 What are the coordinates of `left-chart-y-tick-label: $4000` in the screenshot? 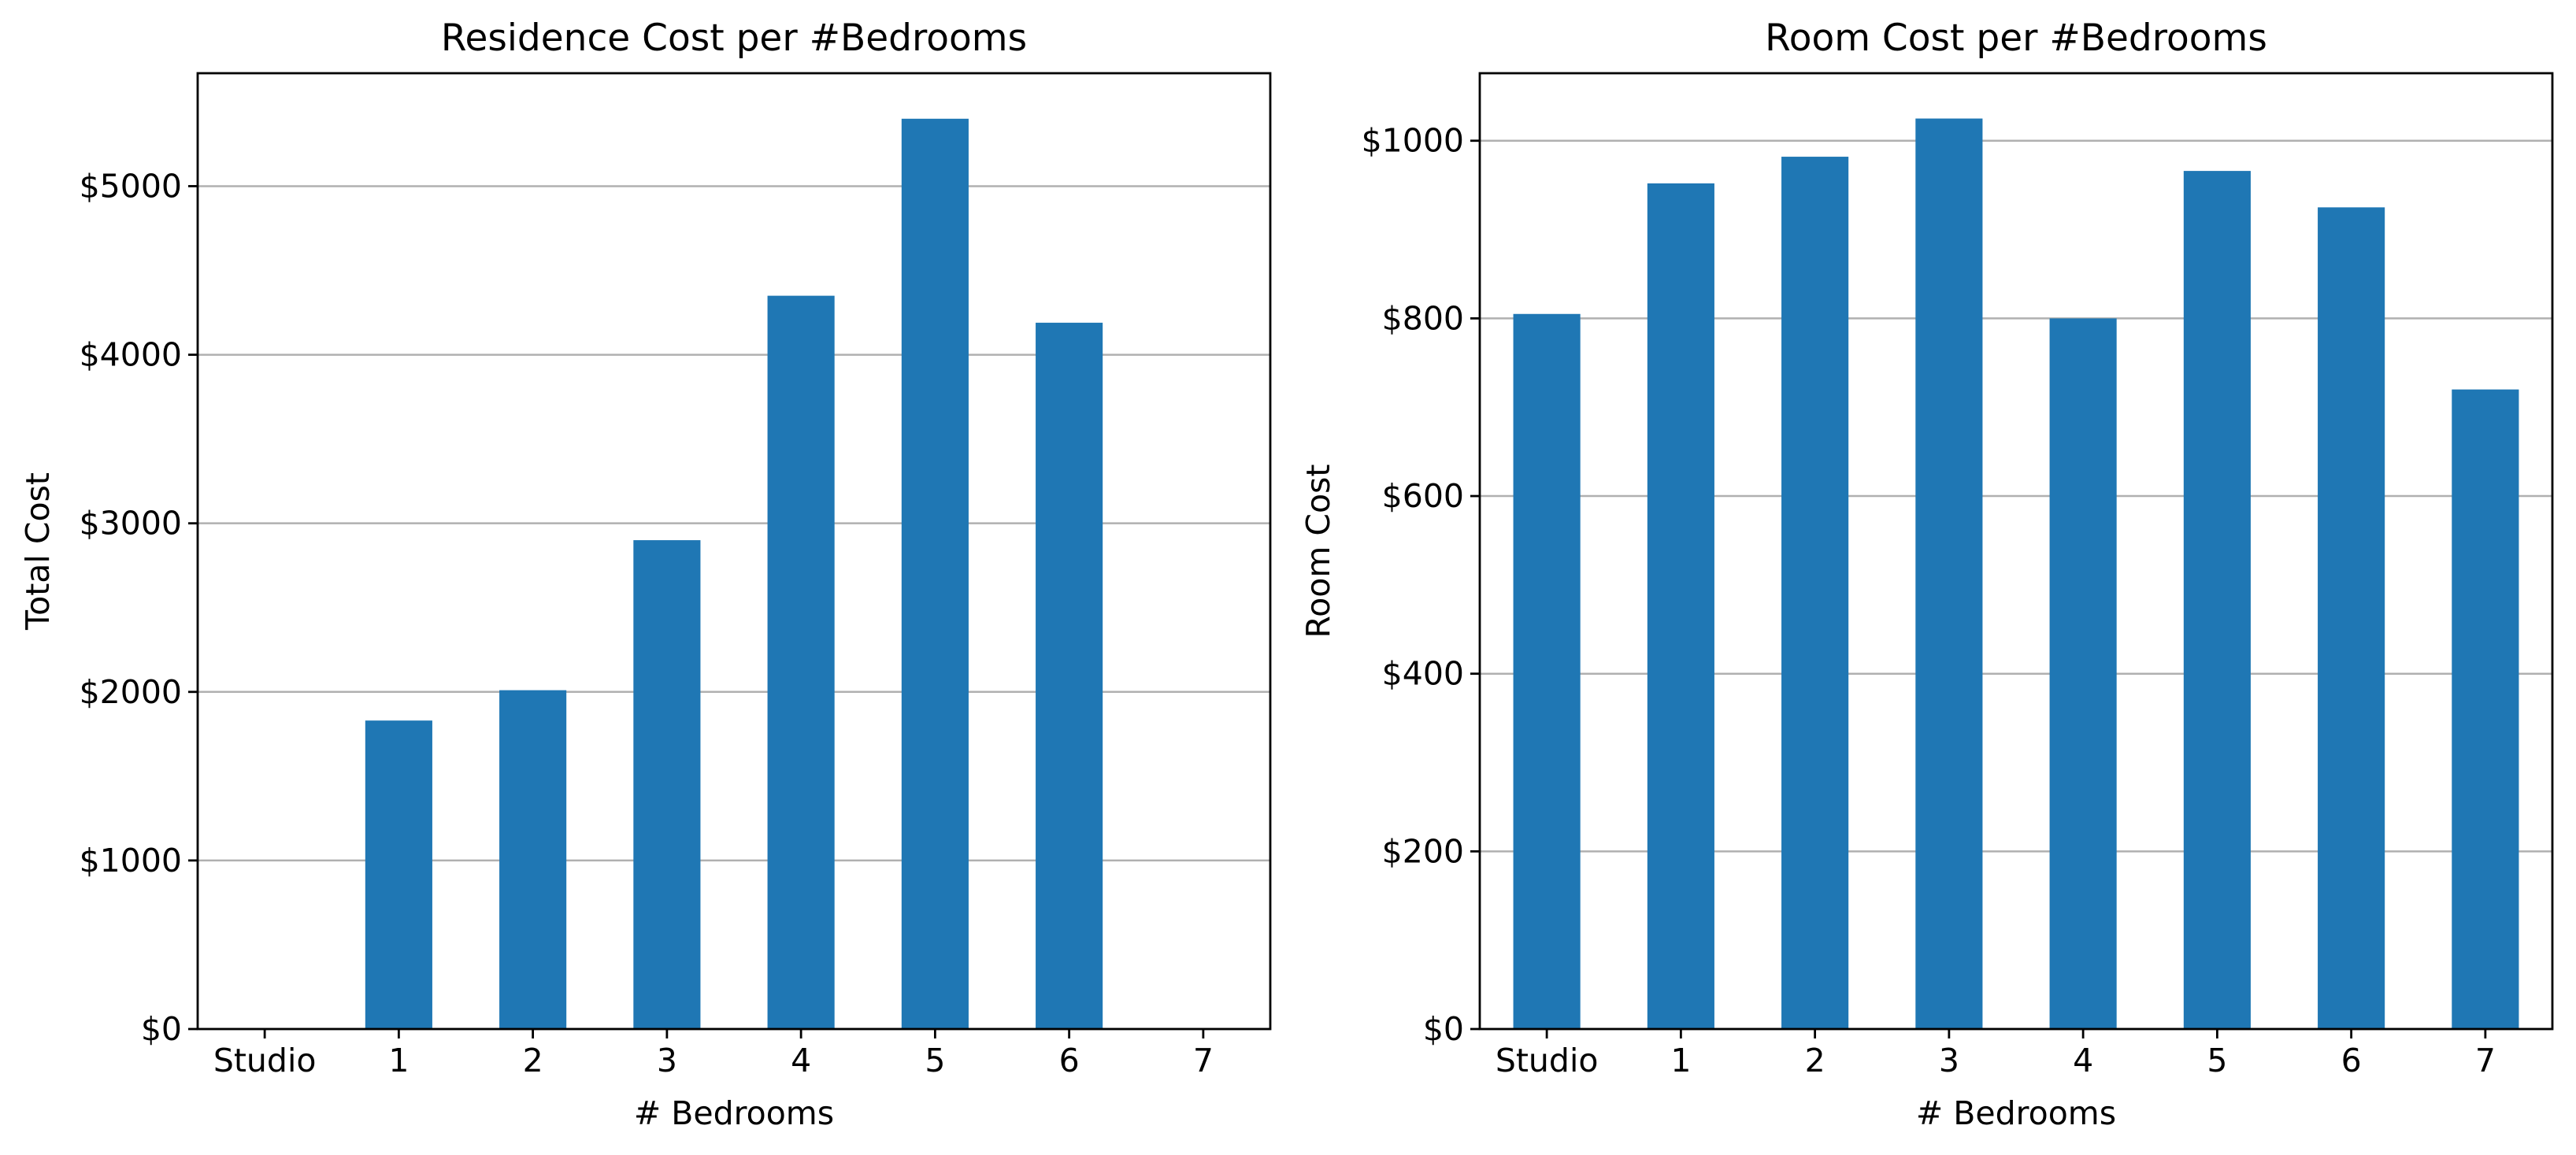 It's located at (131, 355).